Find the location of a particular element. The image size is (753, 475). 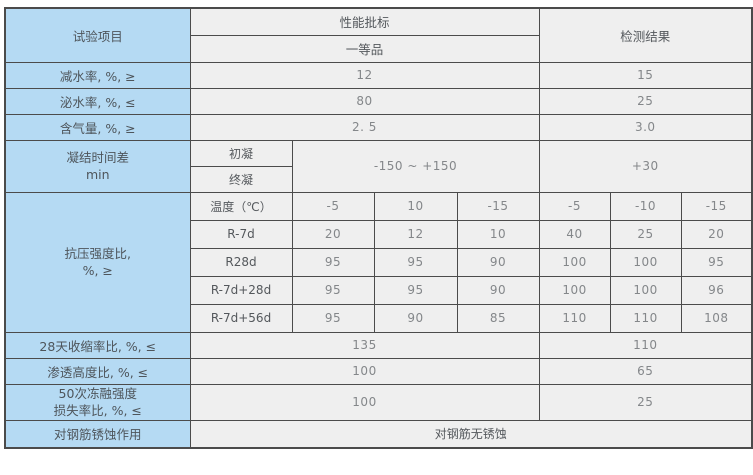

water-reduction-label: 减水率, %, ≥ is located at coordinates (97, 75).